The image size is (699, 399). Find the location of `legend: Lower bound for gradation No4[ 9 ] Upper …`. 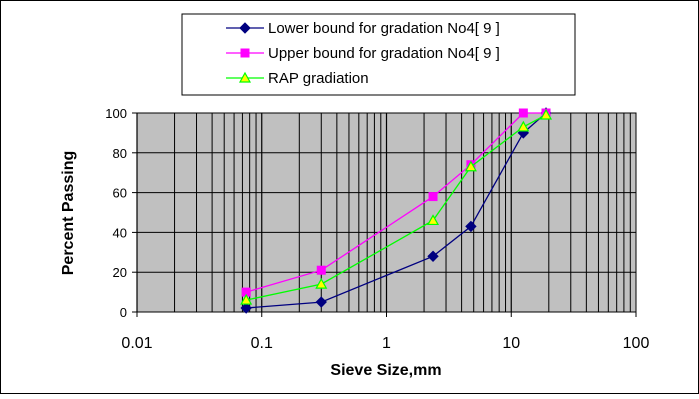

legend: Lower bound for gradation No4[ 9 ] Upper … is located at coordinates (378, 54).